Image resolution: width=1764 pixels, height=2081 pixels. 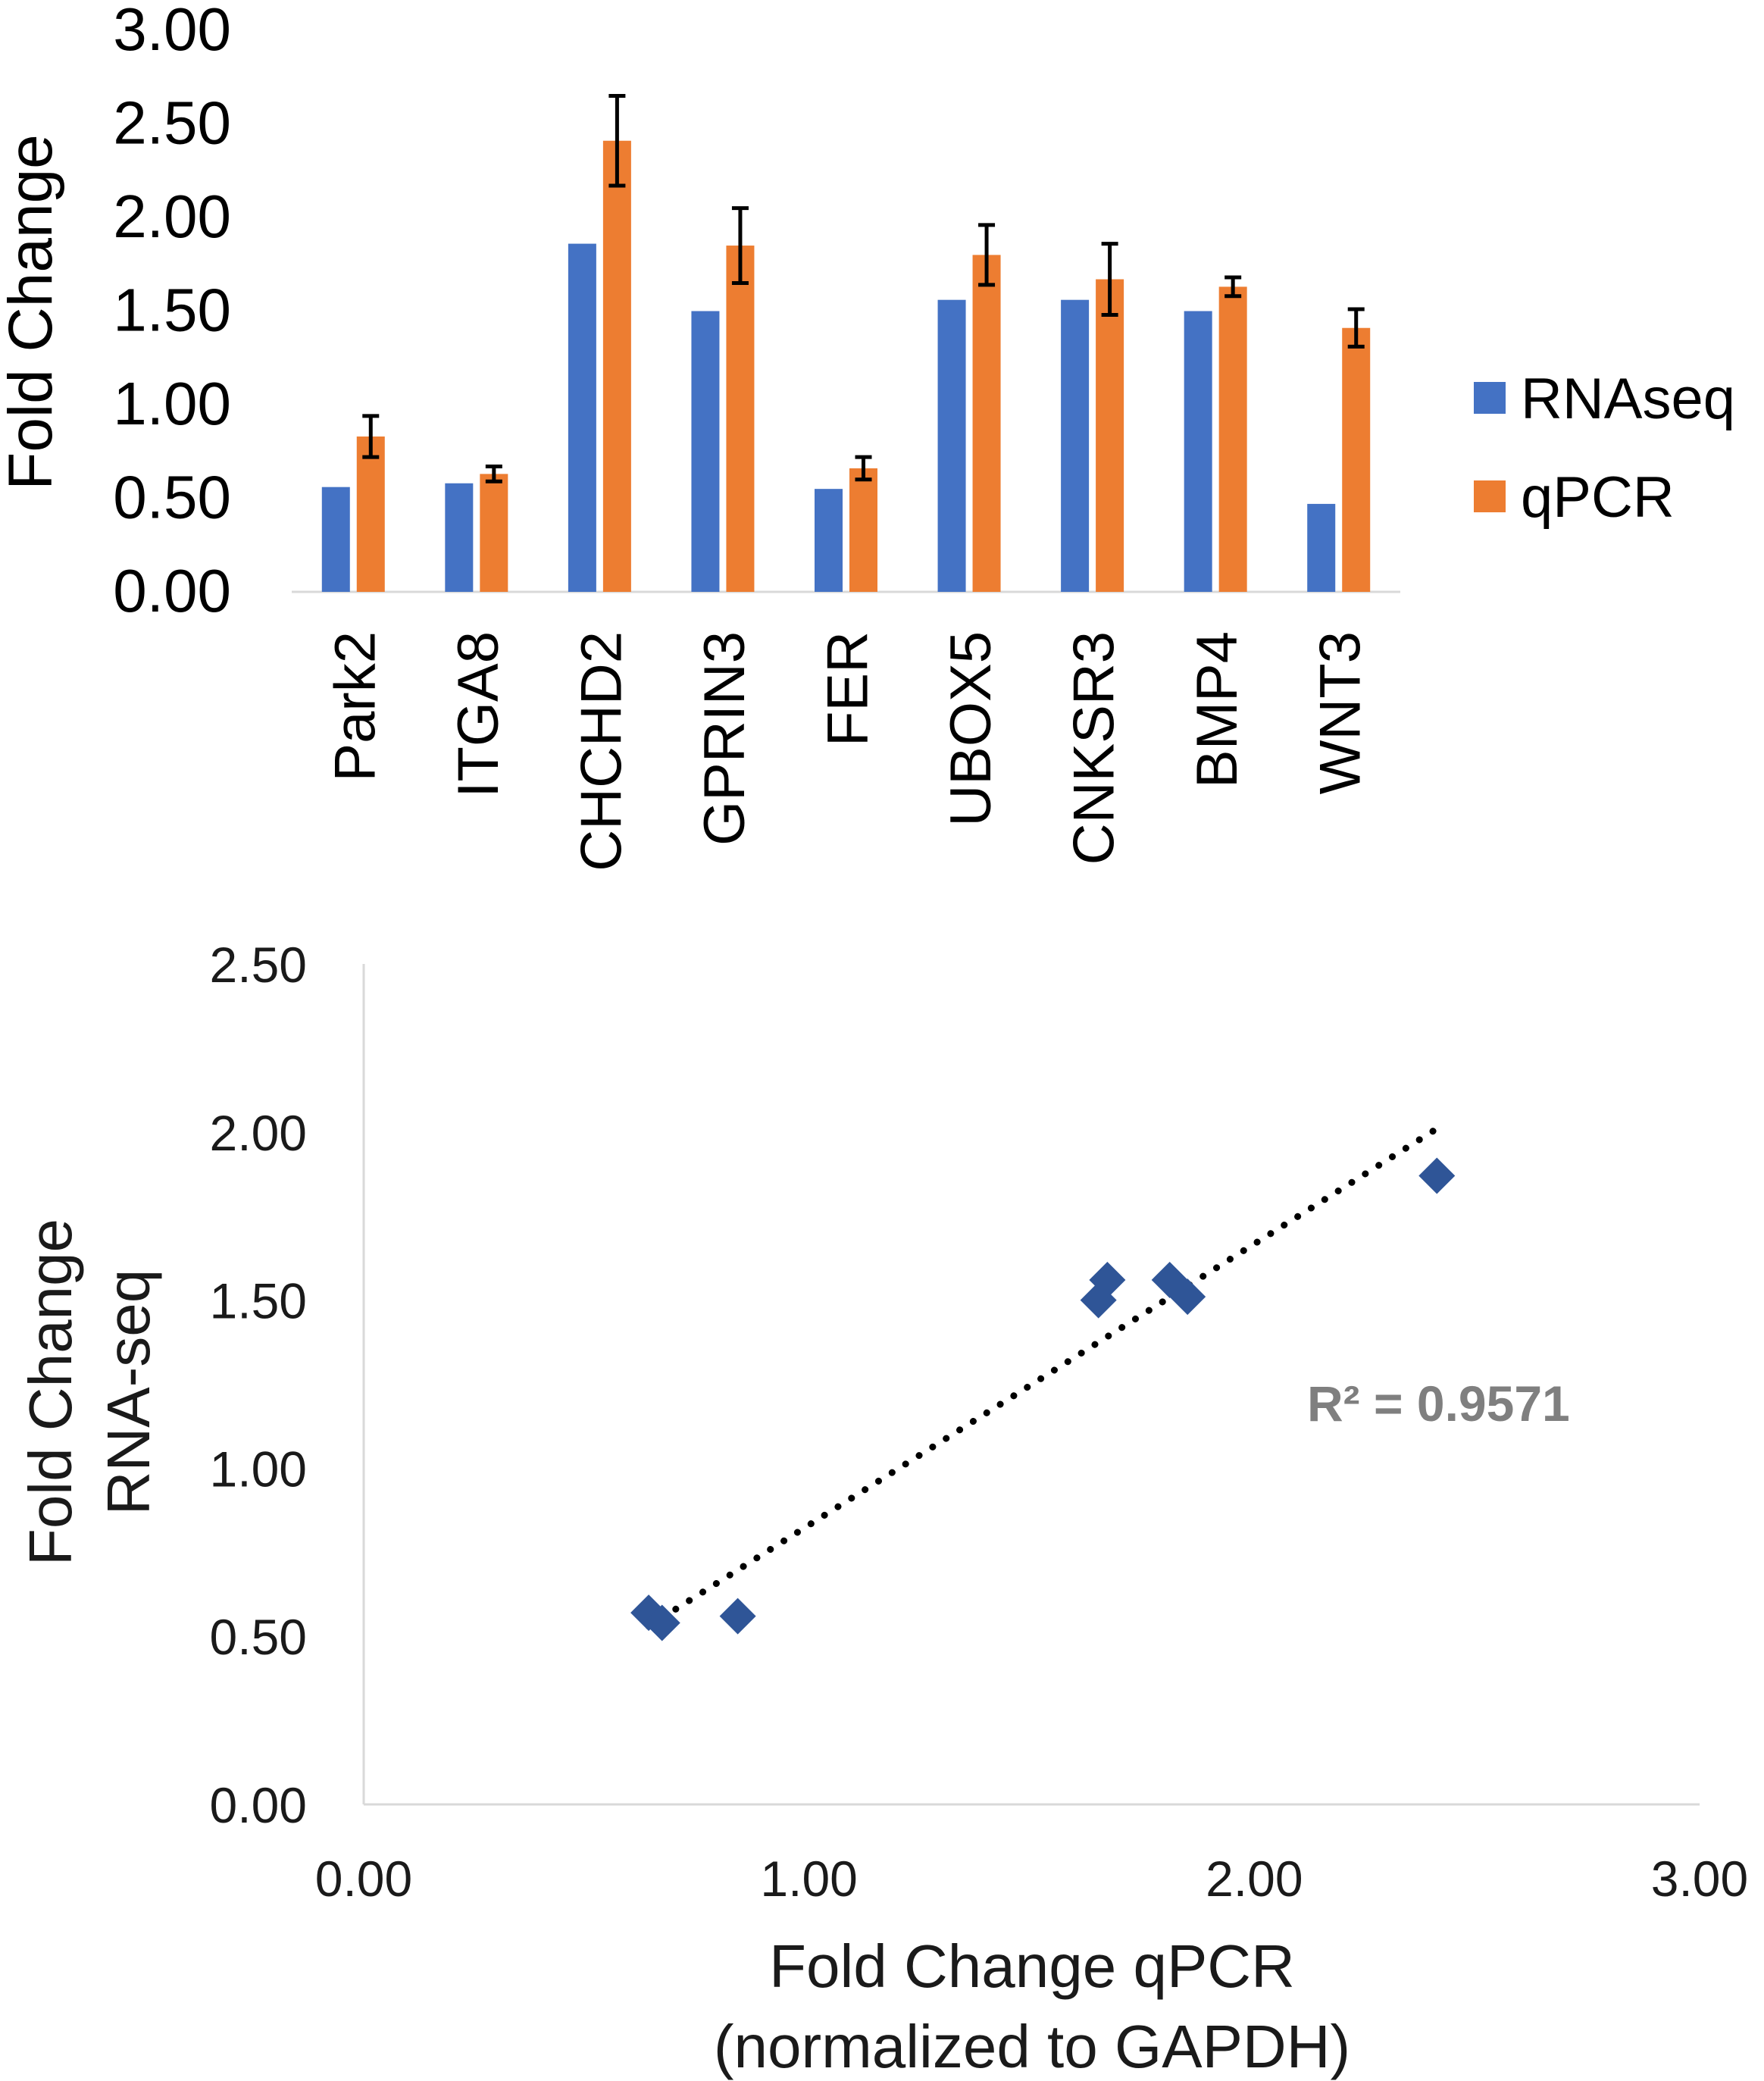 What do you see at coordinates (1341, 712) in the screenshot?
I see `x-tick-label: WNT3` at bounding box center [1341, 712].